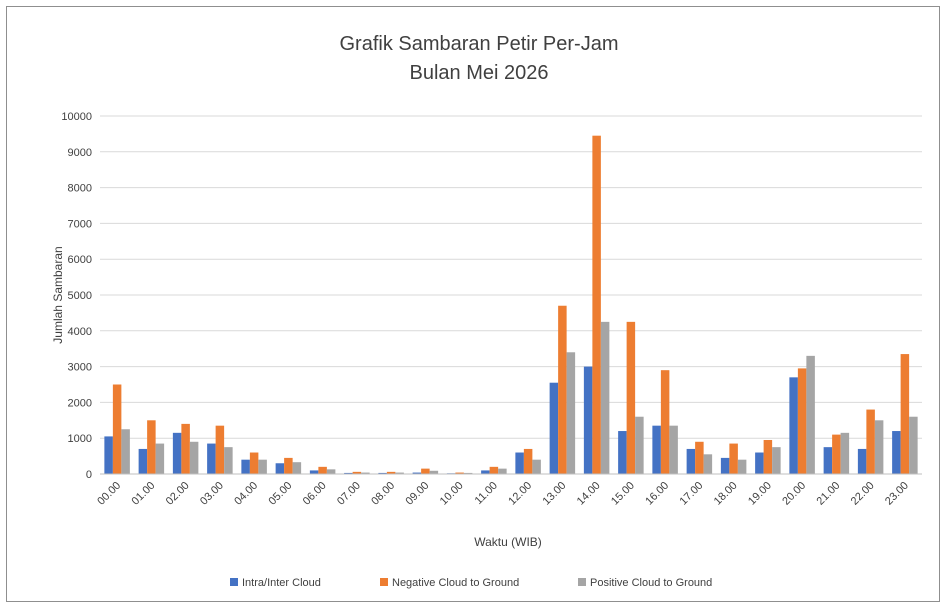  What do you see at coordinates (802, 421) in the screenshot?
I see `bar-negative-cloud-to-ground-2000` at bounding box center [802, 421].